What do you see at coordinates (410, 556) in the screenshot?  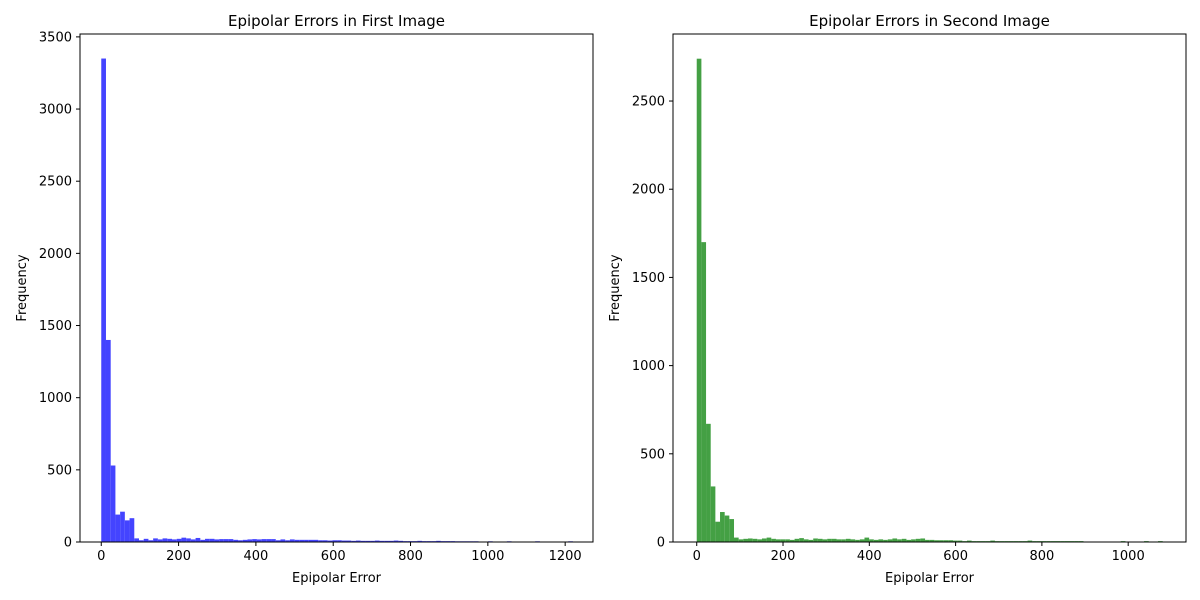 I see `x-tick-label: 800` at bounding box center [410, 556].